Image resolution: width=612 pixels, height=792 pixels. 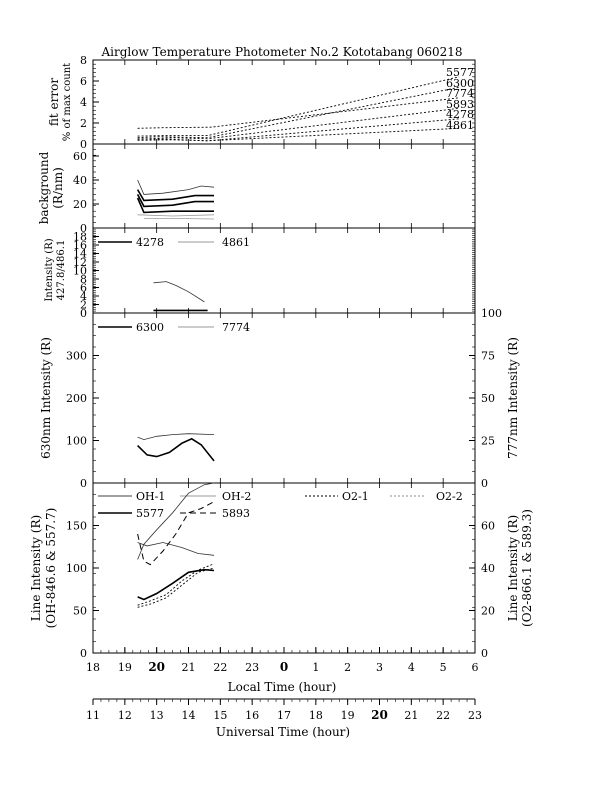 I want to click on legend-4861: 4861, so click(x=236, y=242).